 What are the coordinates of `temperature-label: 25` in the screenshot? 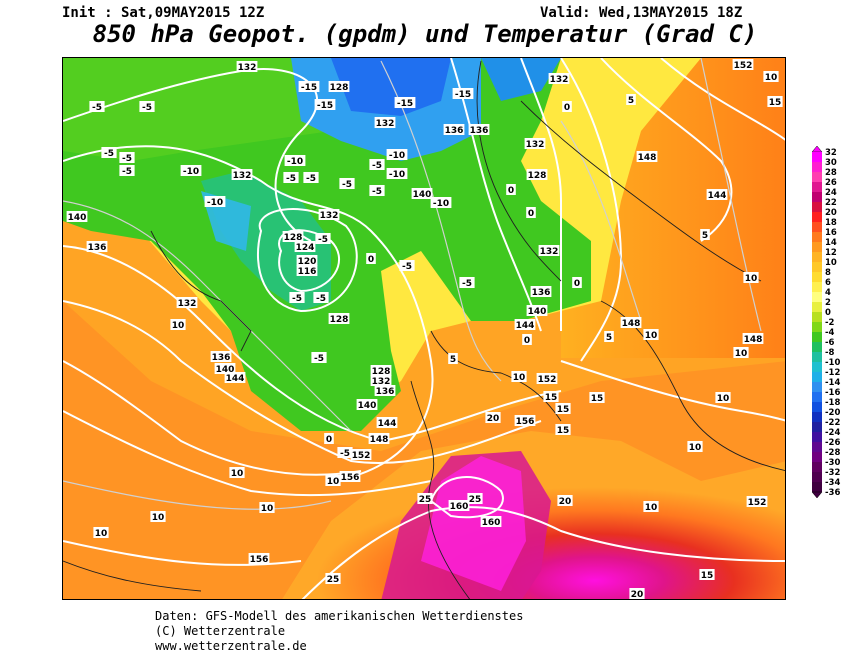 It's located at (475, 499).